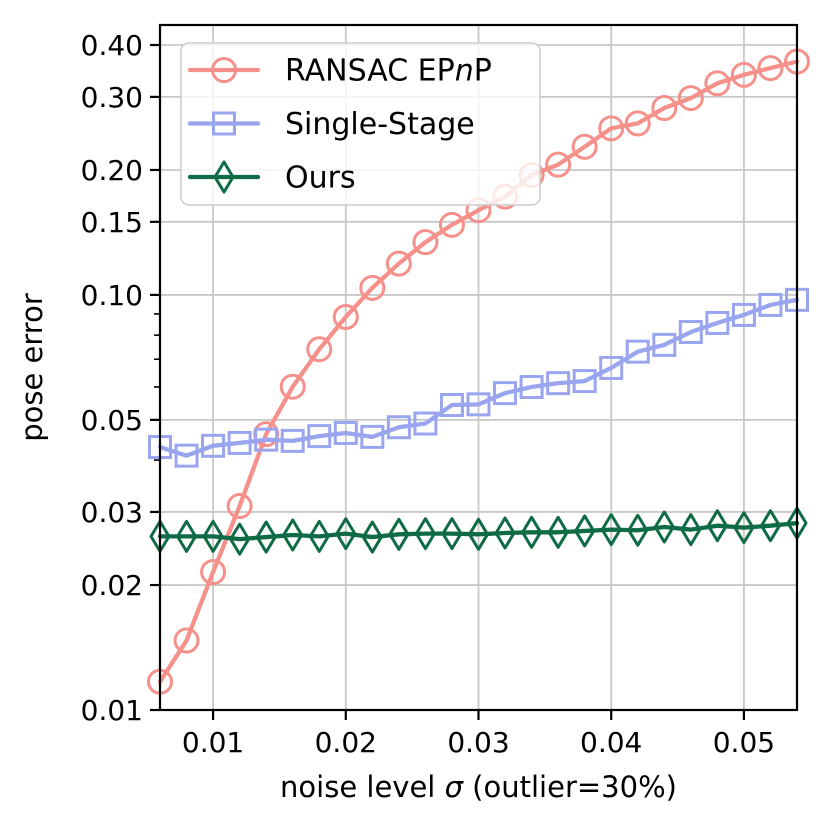 The height and width of the screenshot is (830, 830). I want to click on x-tick-label: 0.03, so click(478, 742).